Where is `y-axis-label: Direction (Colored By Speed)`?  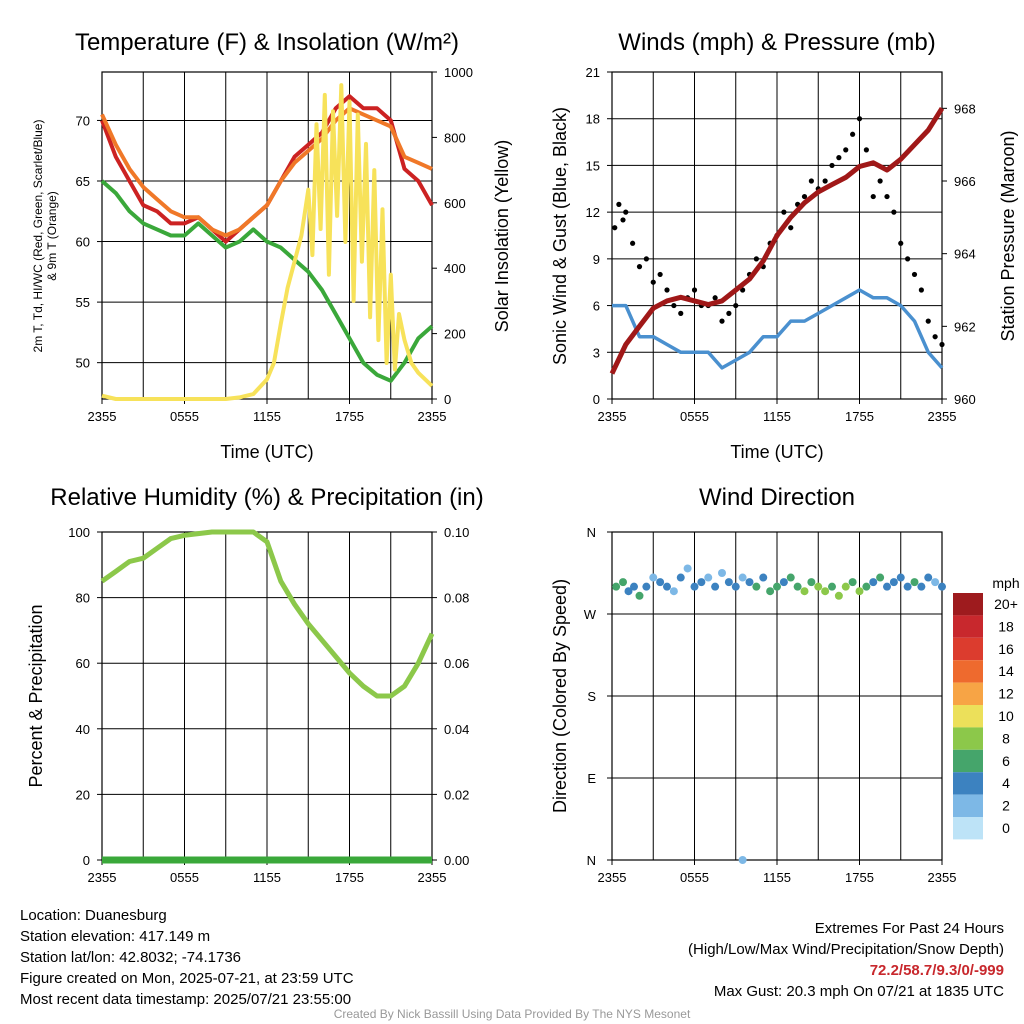
y-axis-label: Direction (Colored By Speed) is located at coordinates (560, 696).